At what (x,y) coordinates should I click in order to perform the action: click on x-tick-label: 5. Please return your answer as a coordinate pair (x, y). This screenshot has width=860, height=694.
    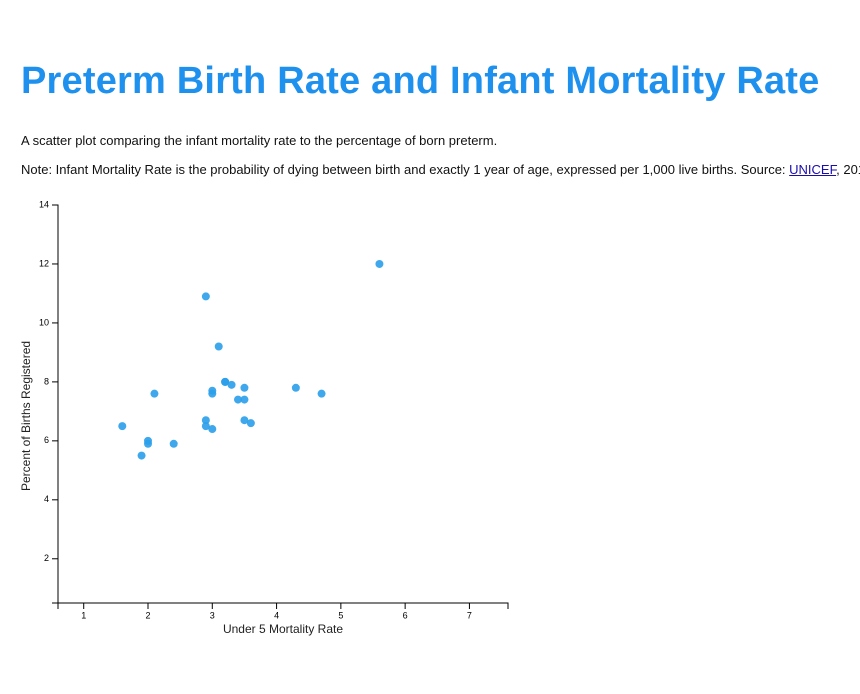
    Looking at the image, I should click on (340, 615).